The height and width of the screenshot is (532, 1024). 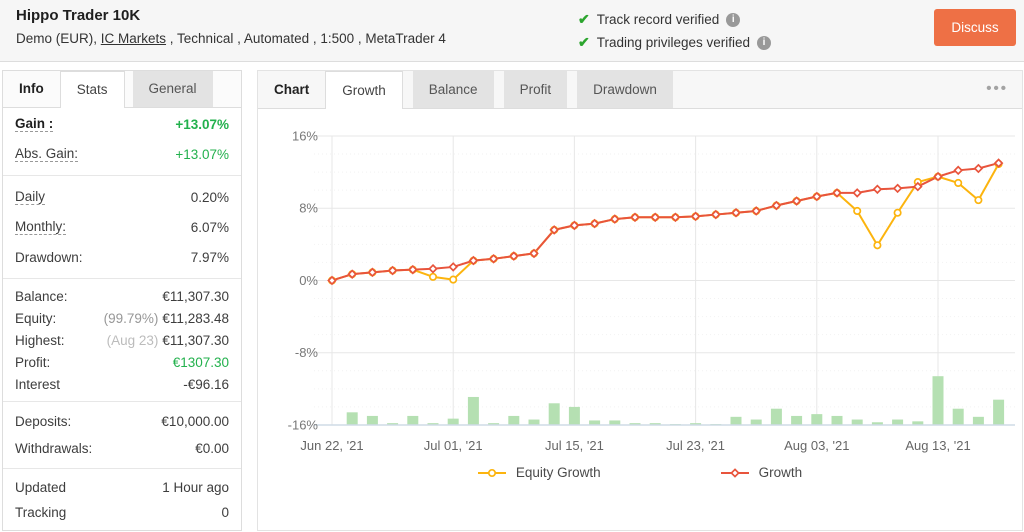 I want to click on tab-profit: Profit, so click(x=535, y=89).